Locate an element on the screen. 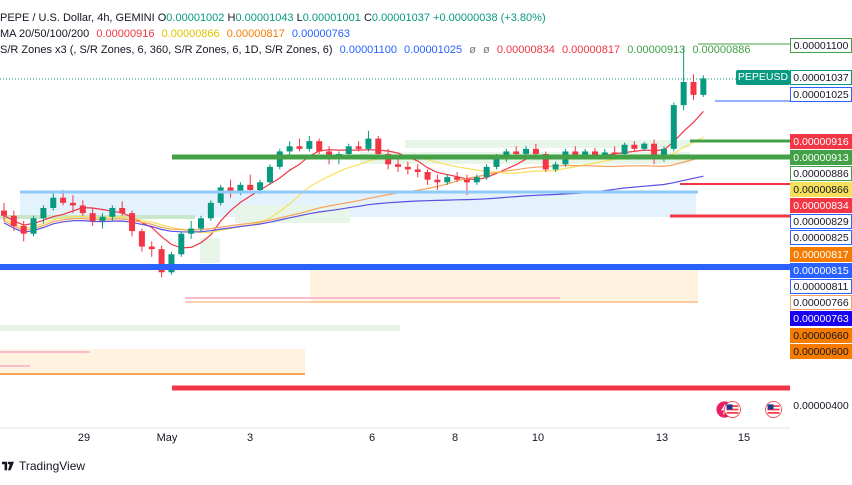 The image size is (852, 485). ma100-line is located at coordinates (353, 193).